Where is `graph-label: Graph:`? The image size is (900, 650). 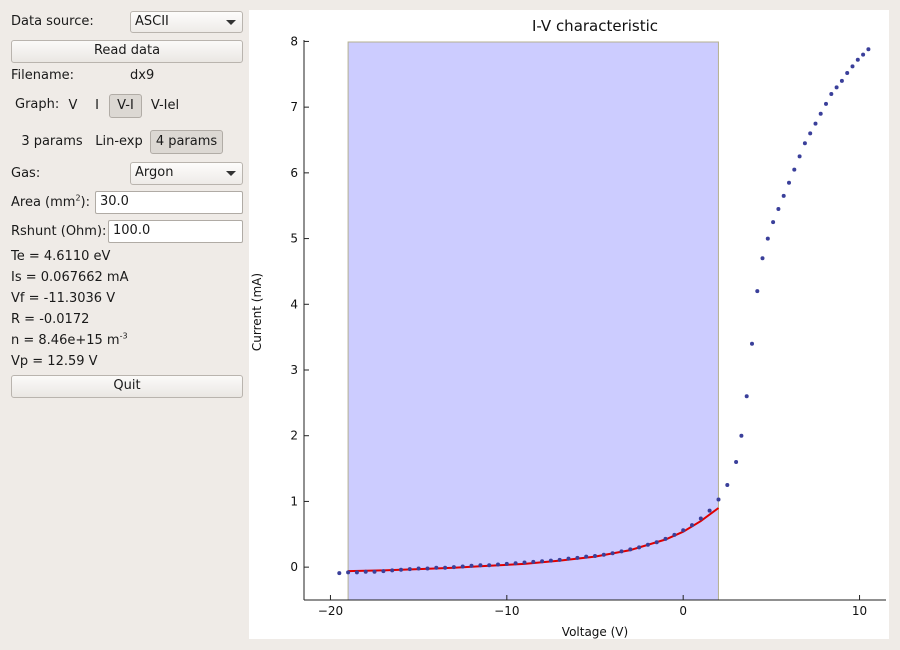 graph-label: Graph: is located at coordinates (37, 104).